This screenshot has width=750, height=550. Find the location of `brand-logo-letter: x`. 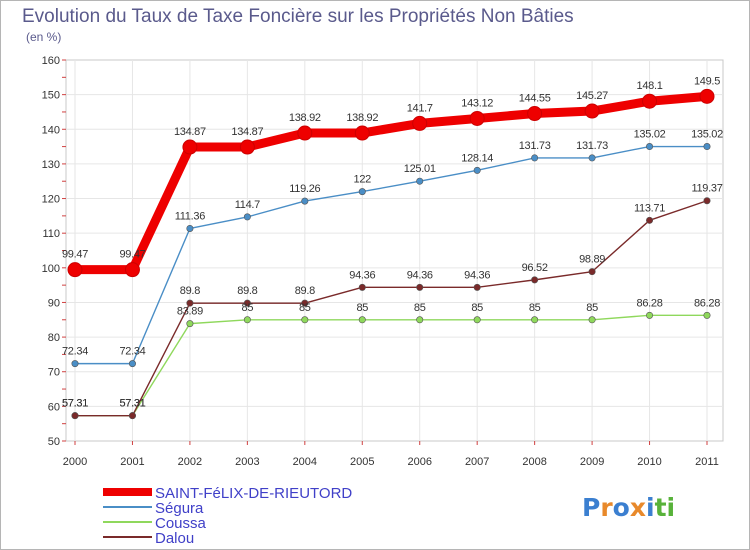

brand-logo-letter: x is located at coordinates (638, 507).